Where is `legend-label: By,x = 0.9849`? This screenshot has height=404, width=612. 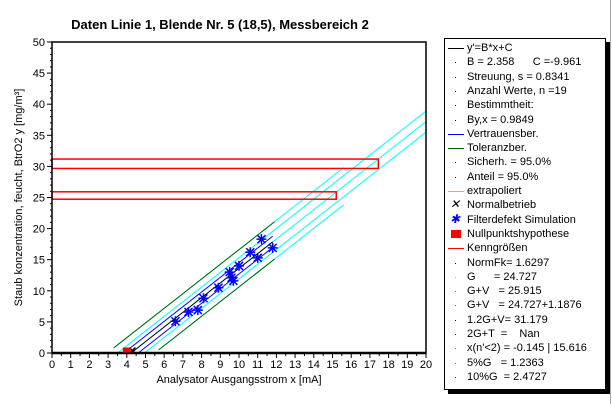
legend-label: By,x = 0.9849 is located at coordinates (500, 119).